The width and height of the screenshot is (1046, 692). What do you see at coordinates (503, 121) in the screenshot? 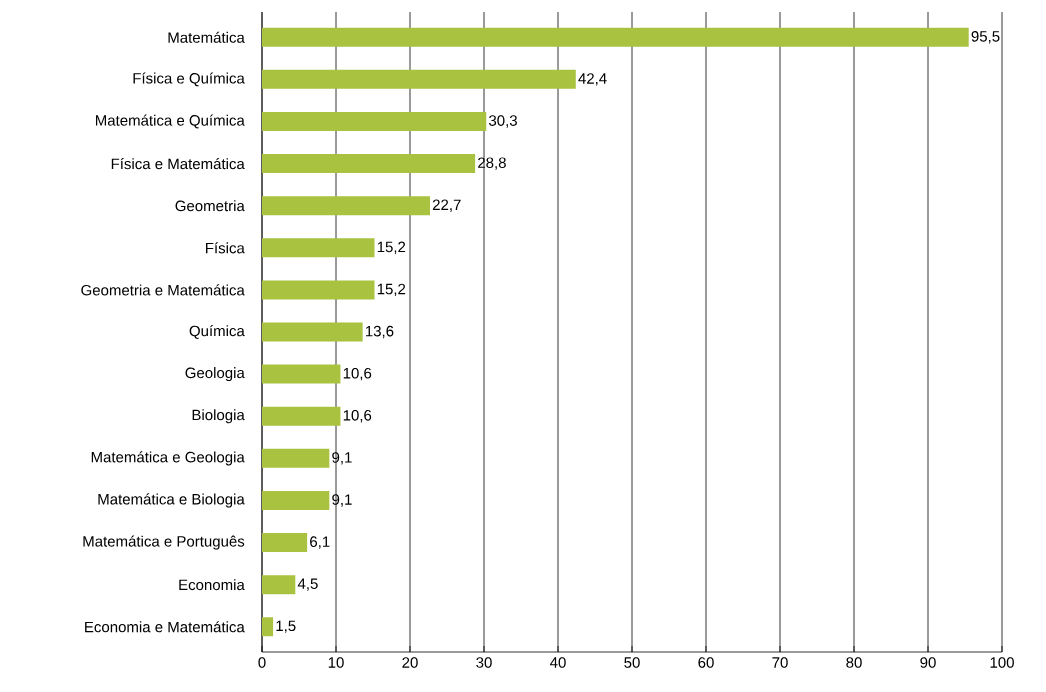
I see `data-label: 30,3` at bounding box center [503, 121].